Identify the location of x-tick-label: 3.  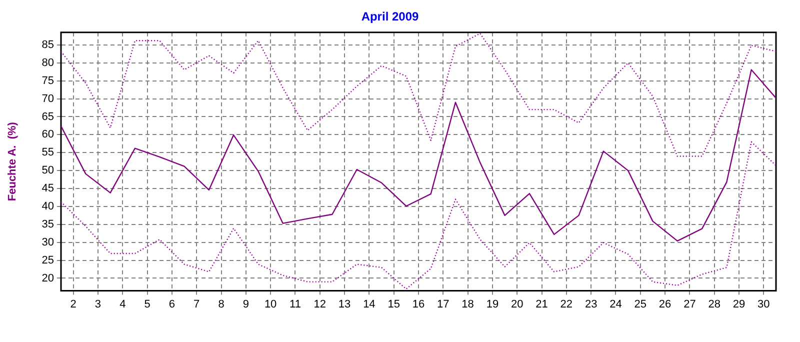
(98, 304).